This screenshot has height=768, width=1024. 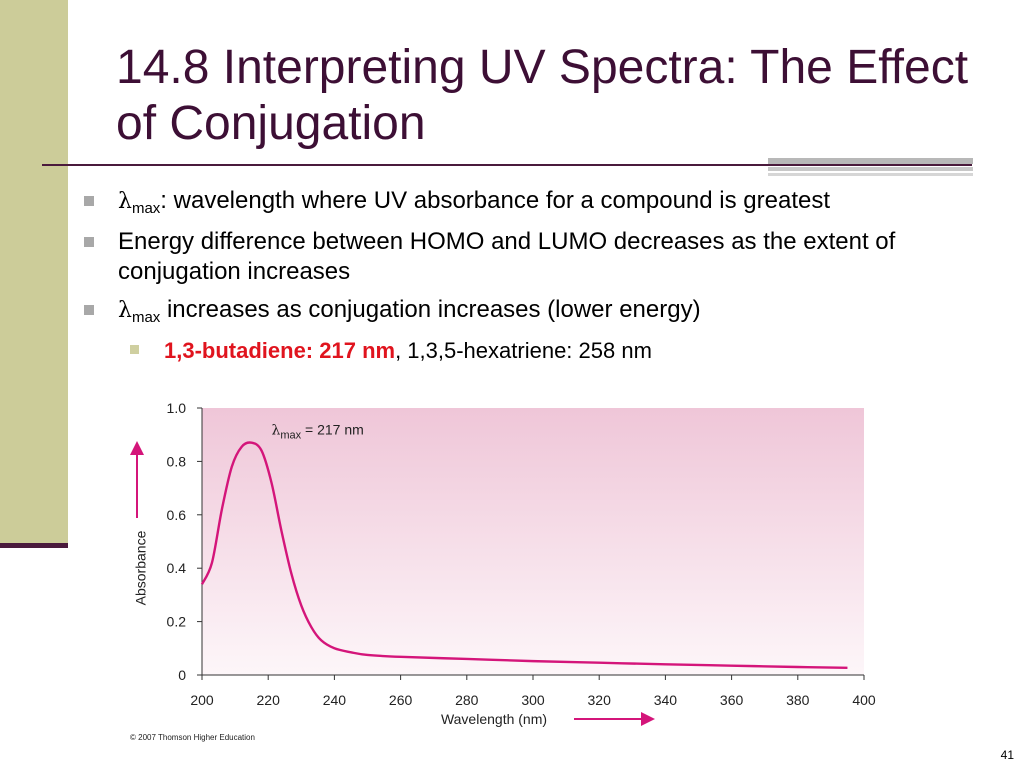 What do you see at coordinates (1007, 755) in the screenshot?
I see `page-number: 41` at bounding box center [1007, 755].